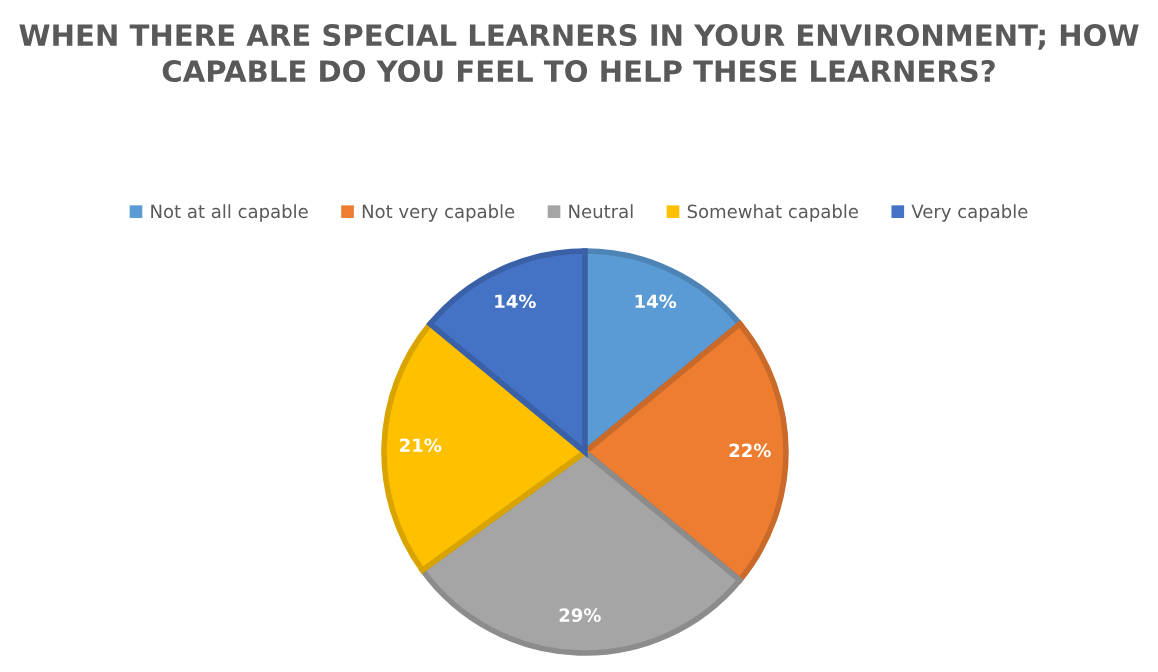 This screenshot has width=1158, height=672. What do you see at coordinates (772, 213) in the screenshot?
I see `legend-label: Somewhat capable` at bounding box center [772, 213].